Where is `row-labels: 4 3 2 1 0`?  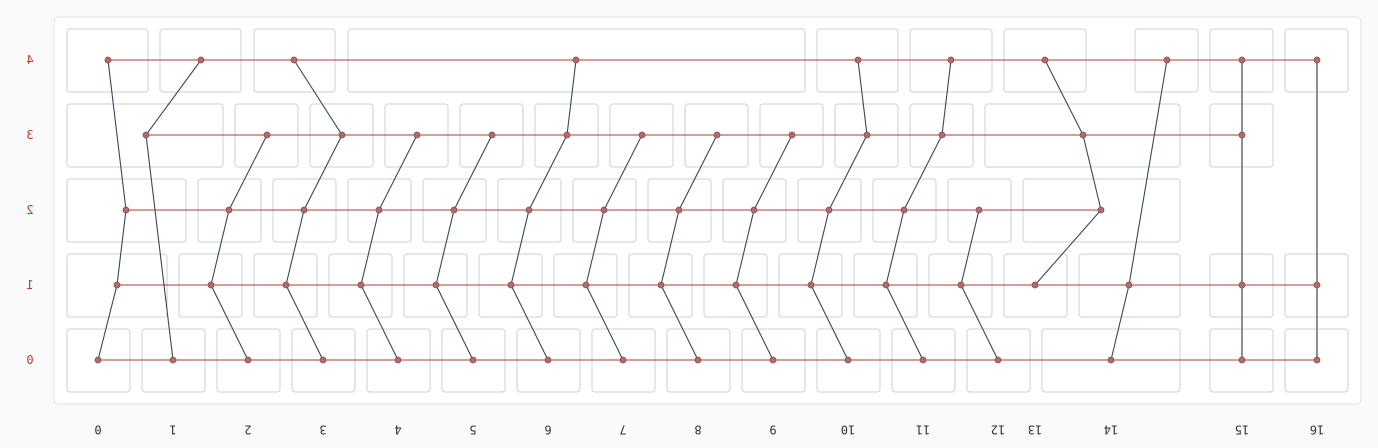
row-labels: 4 3 2 1 0 is located at coordinates (29, 210).